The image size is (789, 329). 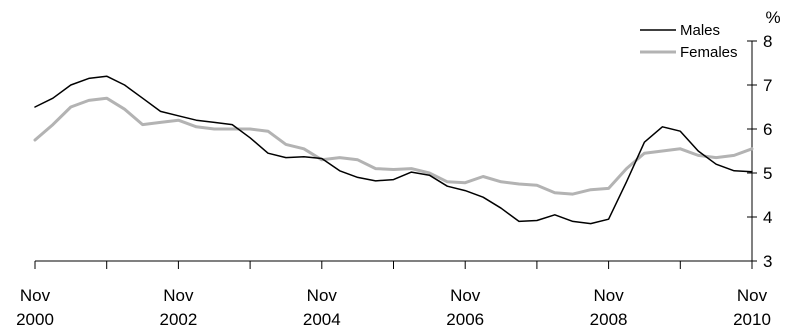 What do you see at coordinates (322, 319) in the screenshot?
I see `x-tick-label-year: 2004` at bounding box center [322, 319].